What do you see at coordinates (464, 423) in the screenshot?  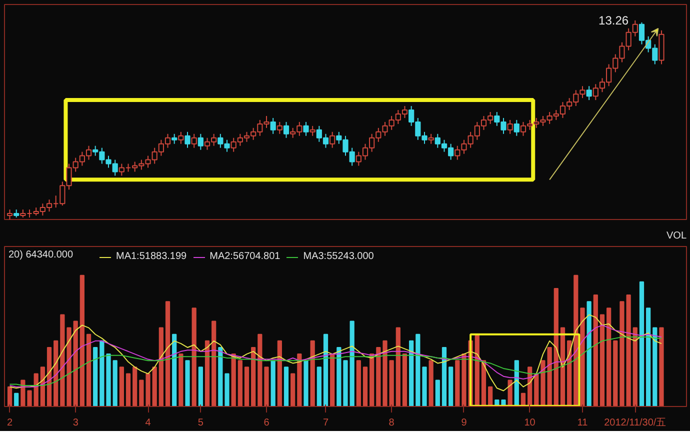 I see `x-tick-label: 9` at bounding box center [464, 423].